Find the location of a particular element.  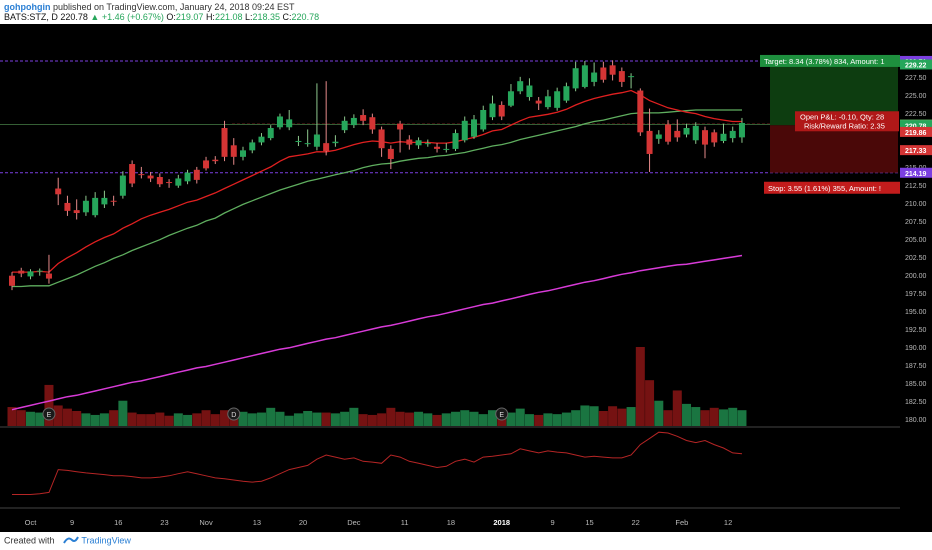

time-tick-label: 22 is located at coordinates (636, 522).